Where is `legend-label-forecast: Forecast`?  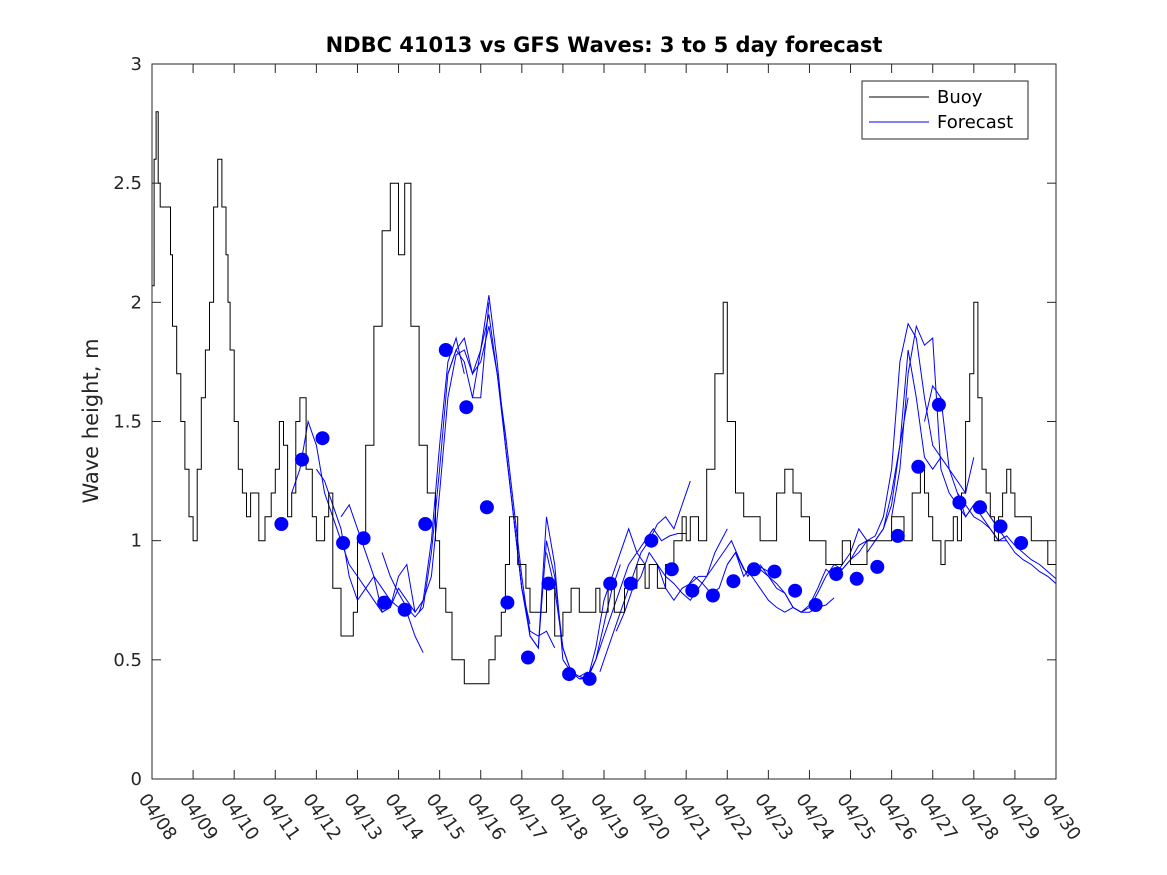
legend-label-forecast: Forecast is located at coordinates (975, 122).